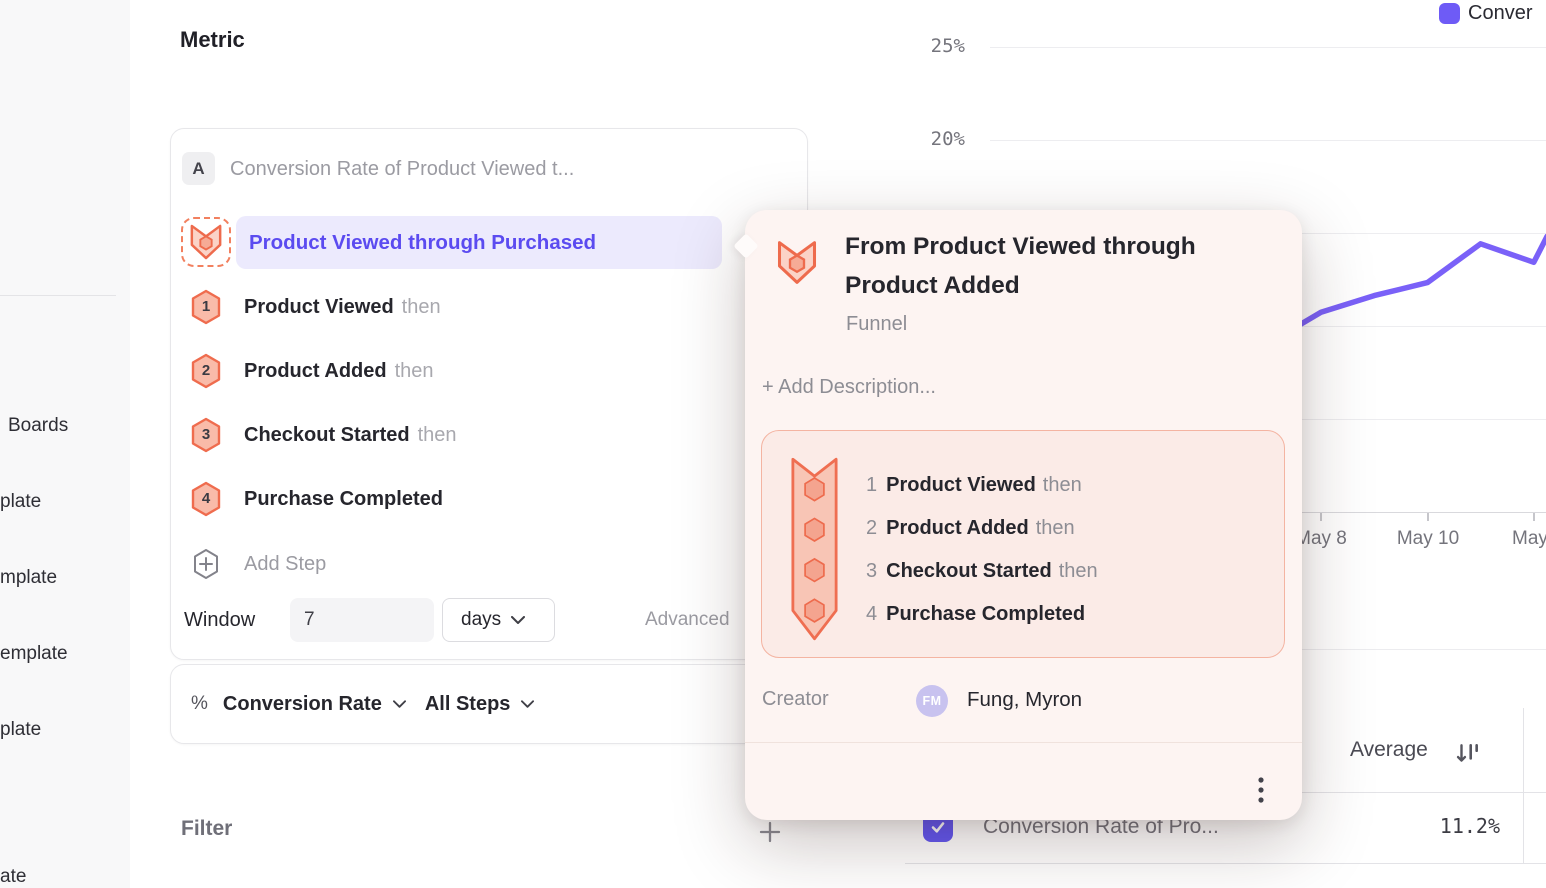  What do you see at coordinates (29, 577) in the screenshot?
I see `sidebar-item-template-2: mplate` at bounding box center [29, 577].